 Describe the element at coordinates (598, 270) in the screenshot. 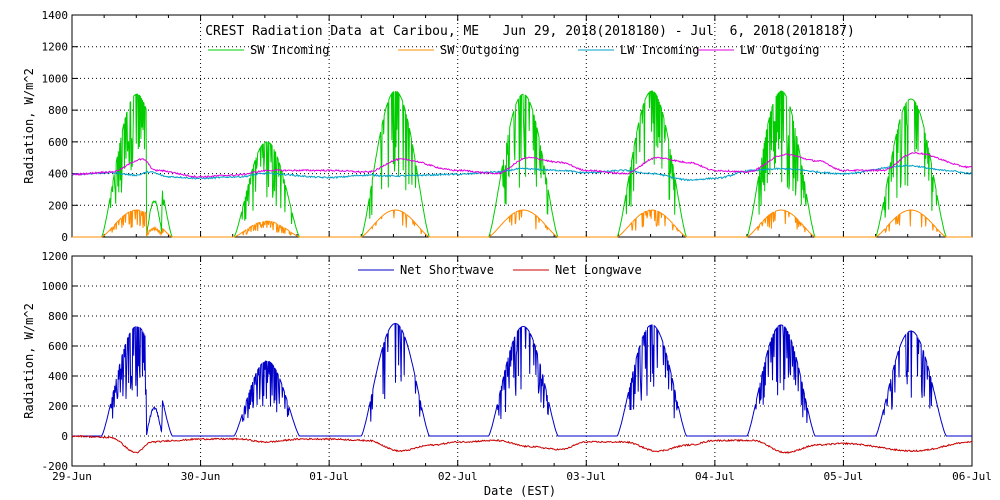

I see `legend-label: Net Longwave` at that location.